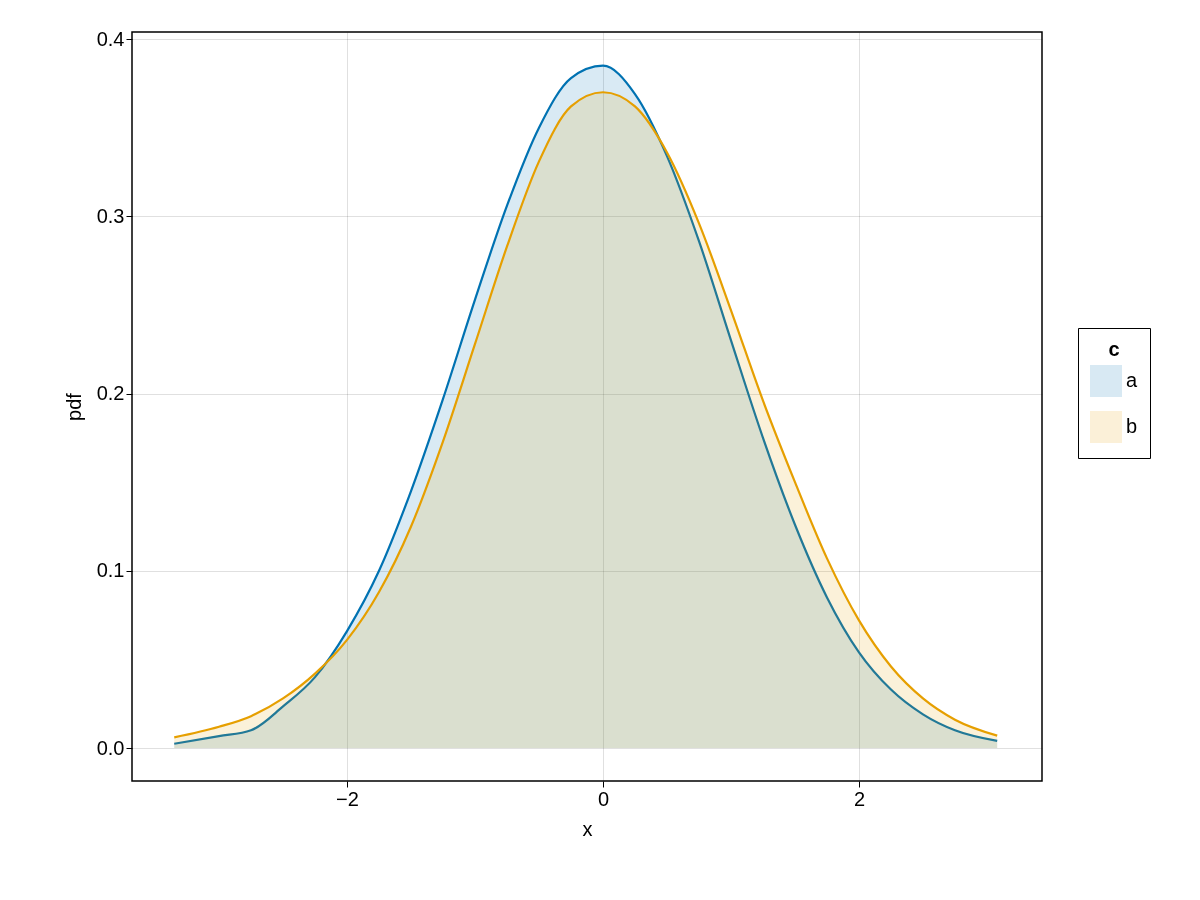 This screenshot has width=1200, height=900. Describe the element at coordinates (603, 798) in the screenshot. I see `x-tick-label: 0` at that location.